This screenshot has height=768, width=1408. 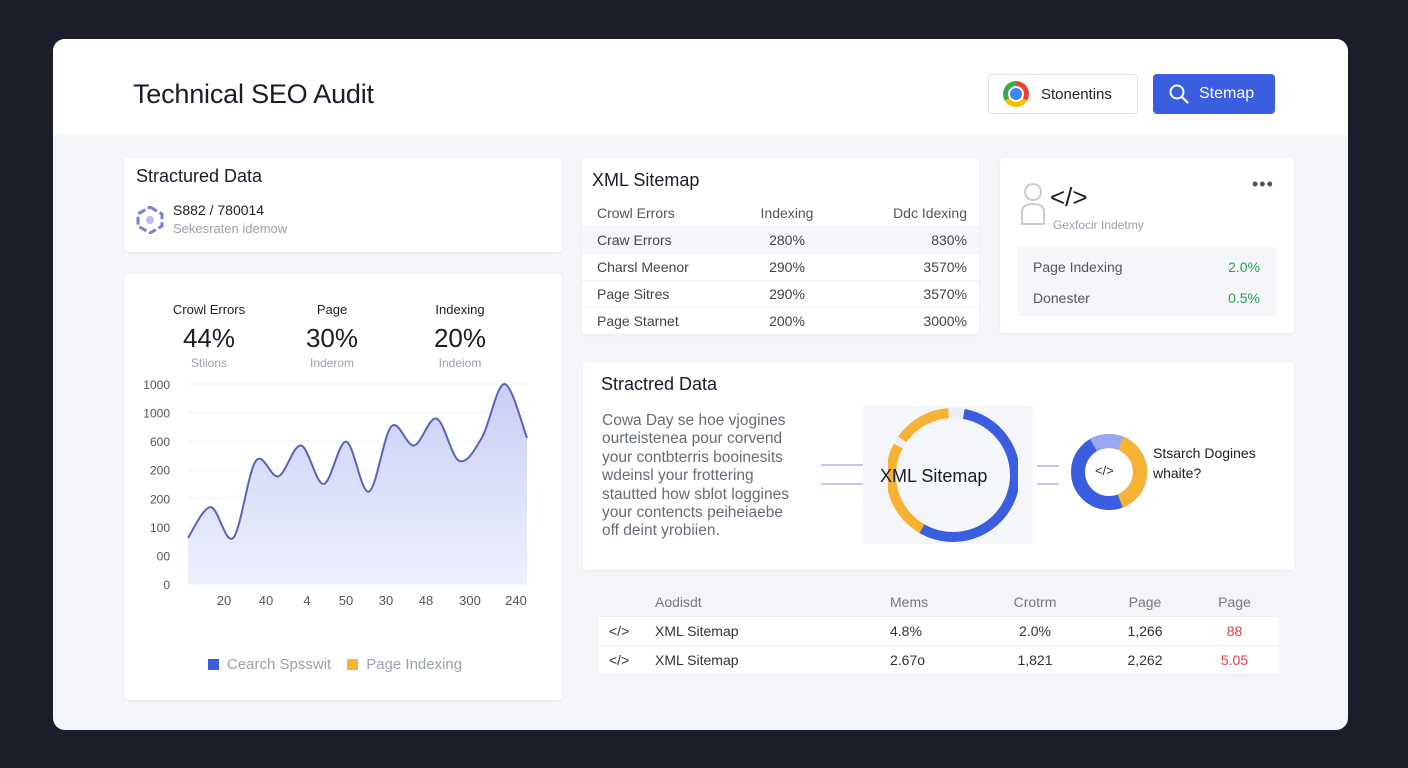 I want to click on row-value: 5.05, so click(x=1234, y=660).